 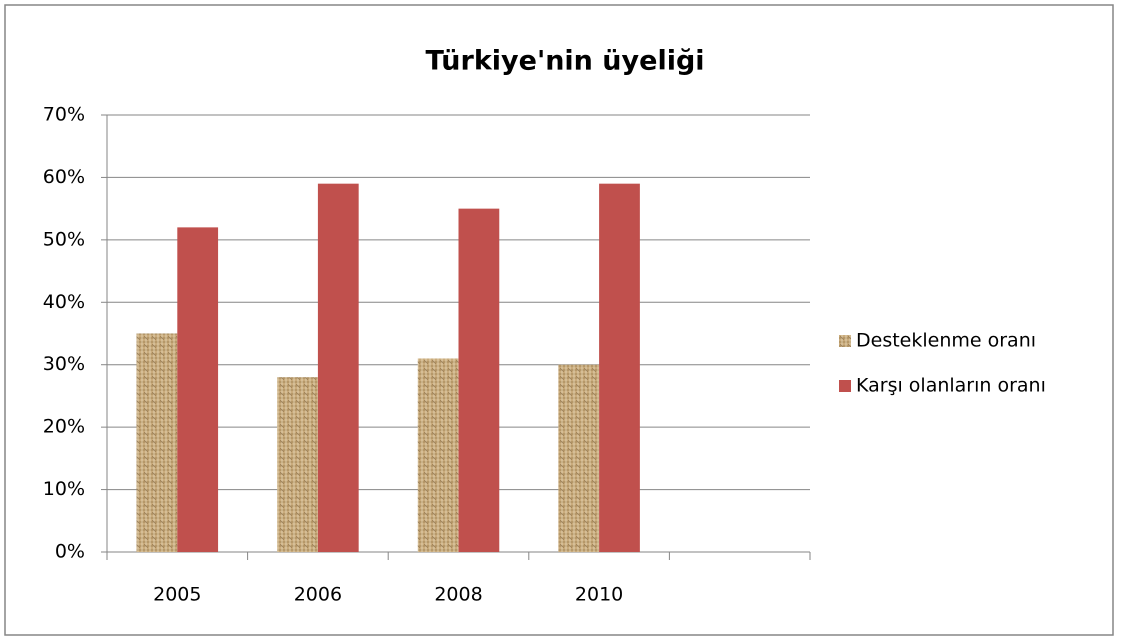 What do you see at coordinates (599, 595) in the screenshot?
I see `x-tick-label: 2010` at bounding box center [599, 595].